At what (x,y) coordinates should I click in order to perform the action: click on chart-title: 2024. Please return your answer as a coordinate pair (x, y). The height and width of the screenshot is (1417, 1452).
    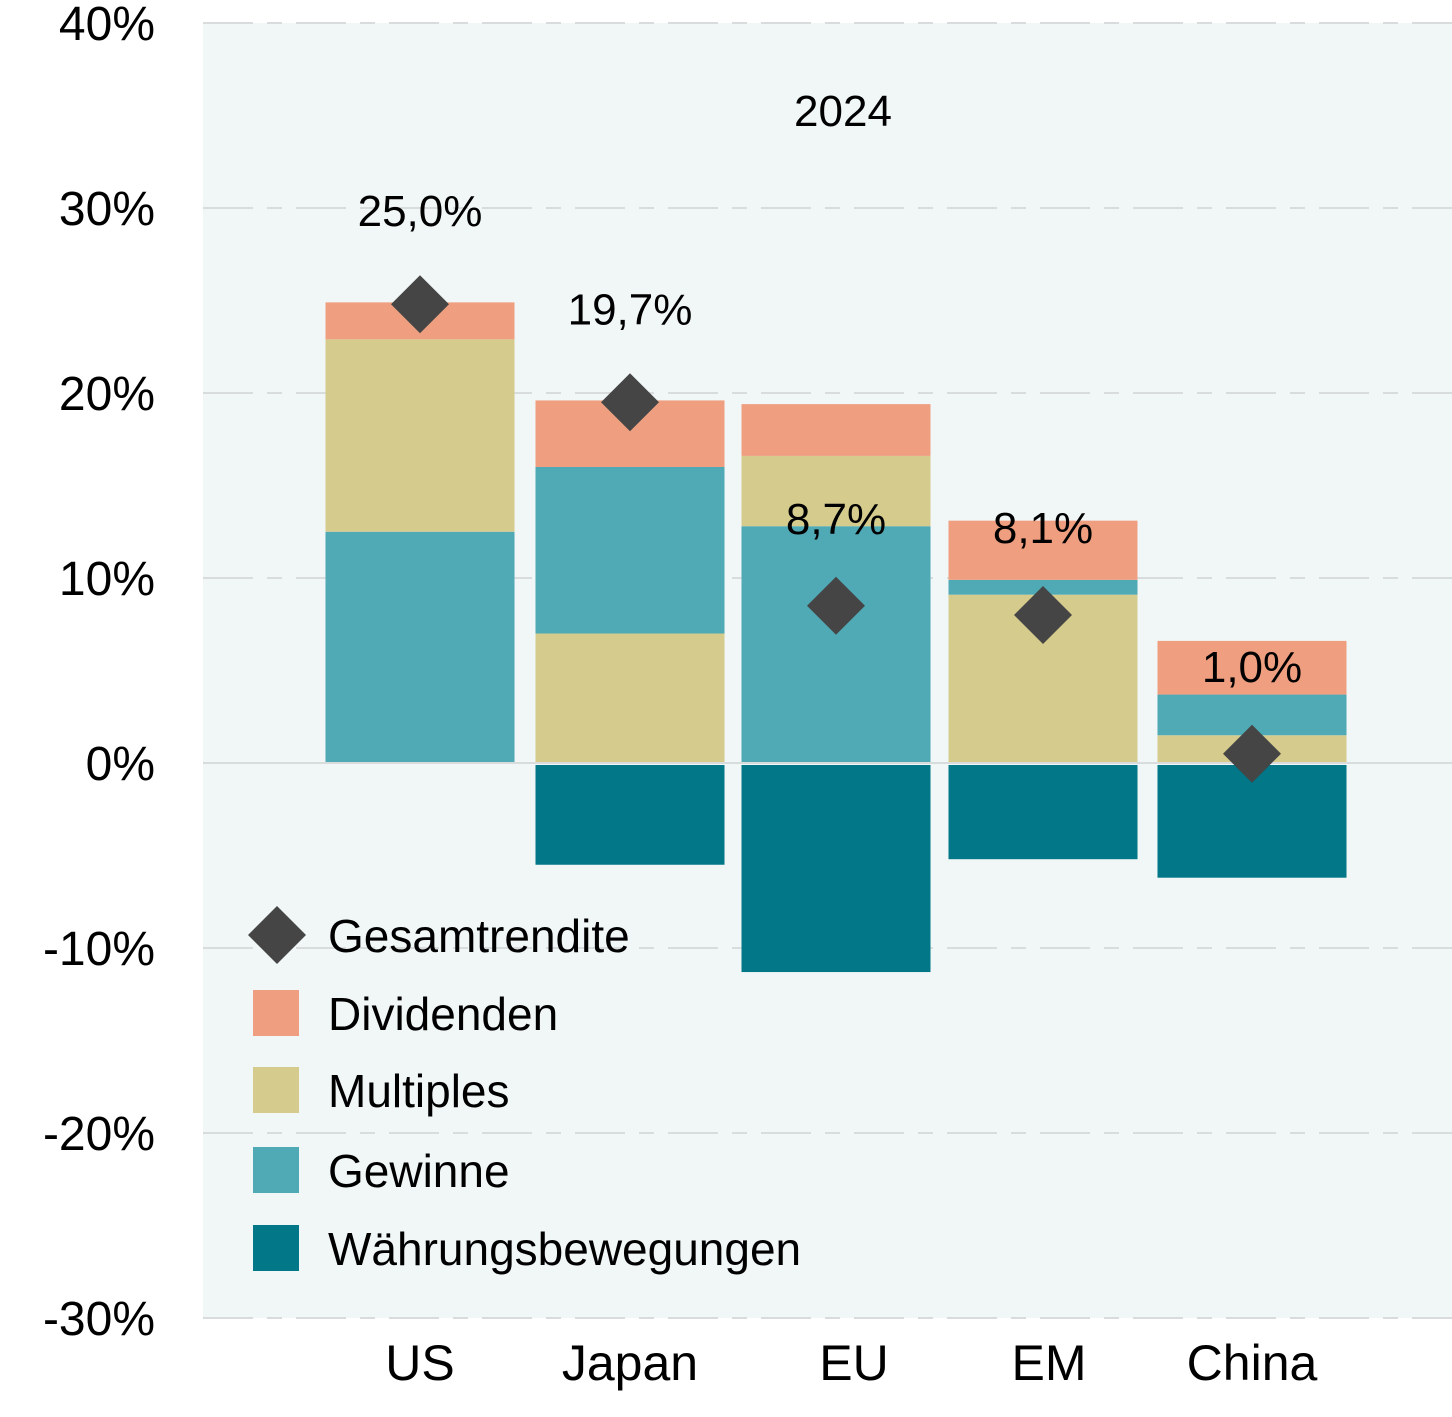
    Looking at the image, I should click on (843, 111).